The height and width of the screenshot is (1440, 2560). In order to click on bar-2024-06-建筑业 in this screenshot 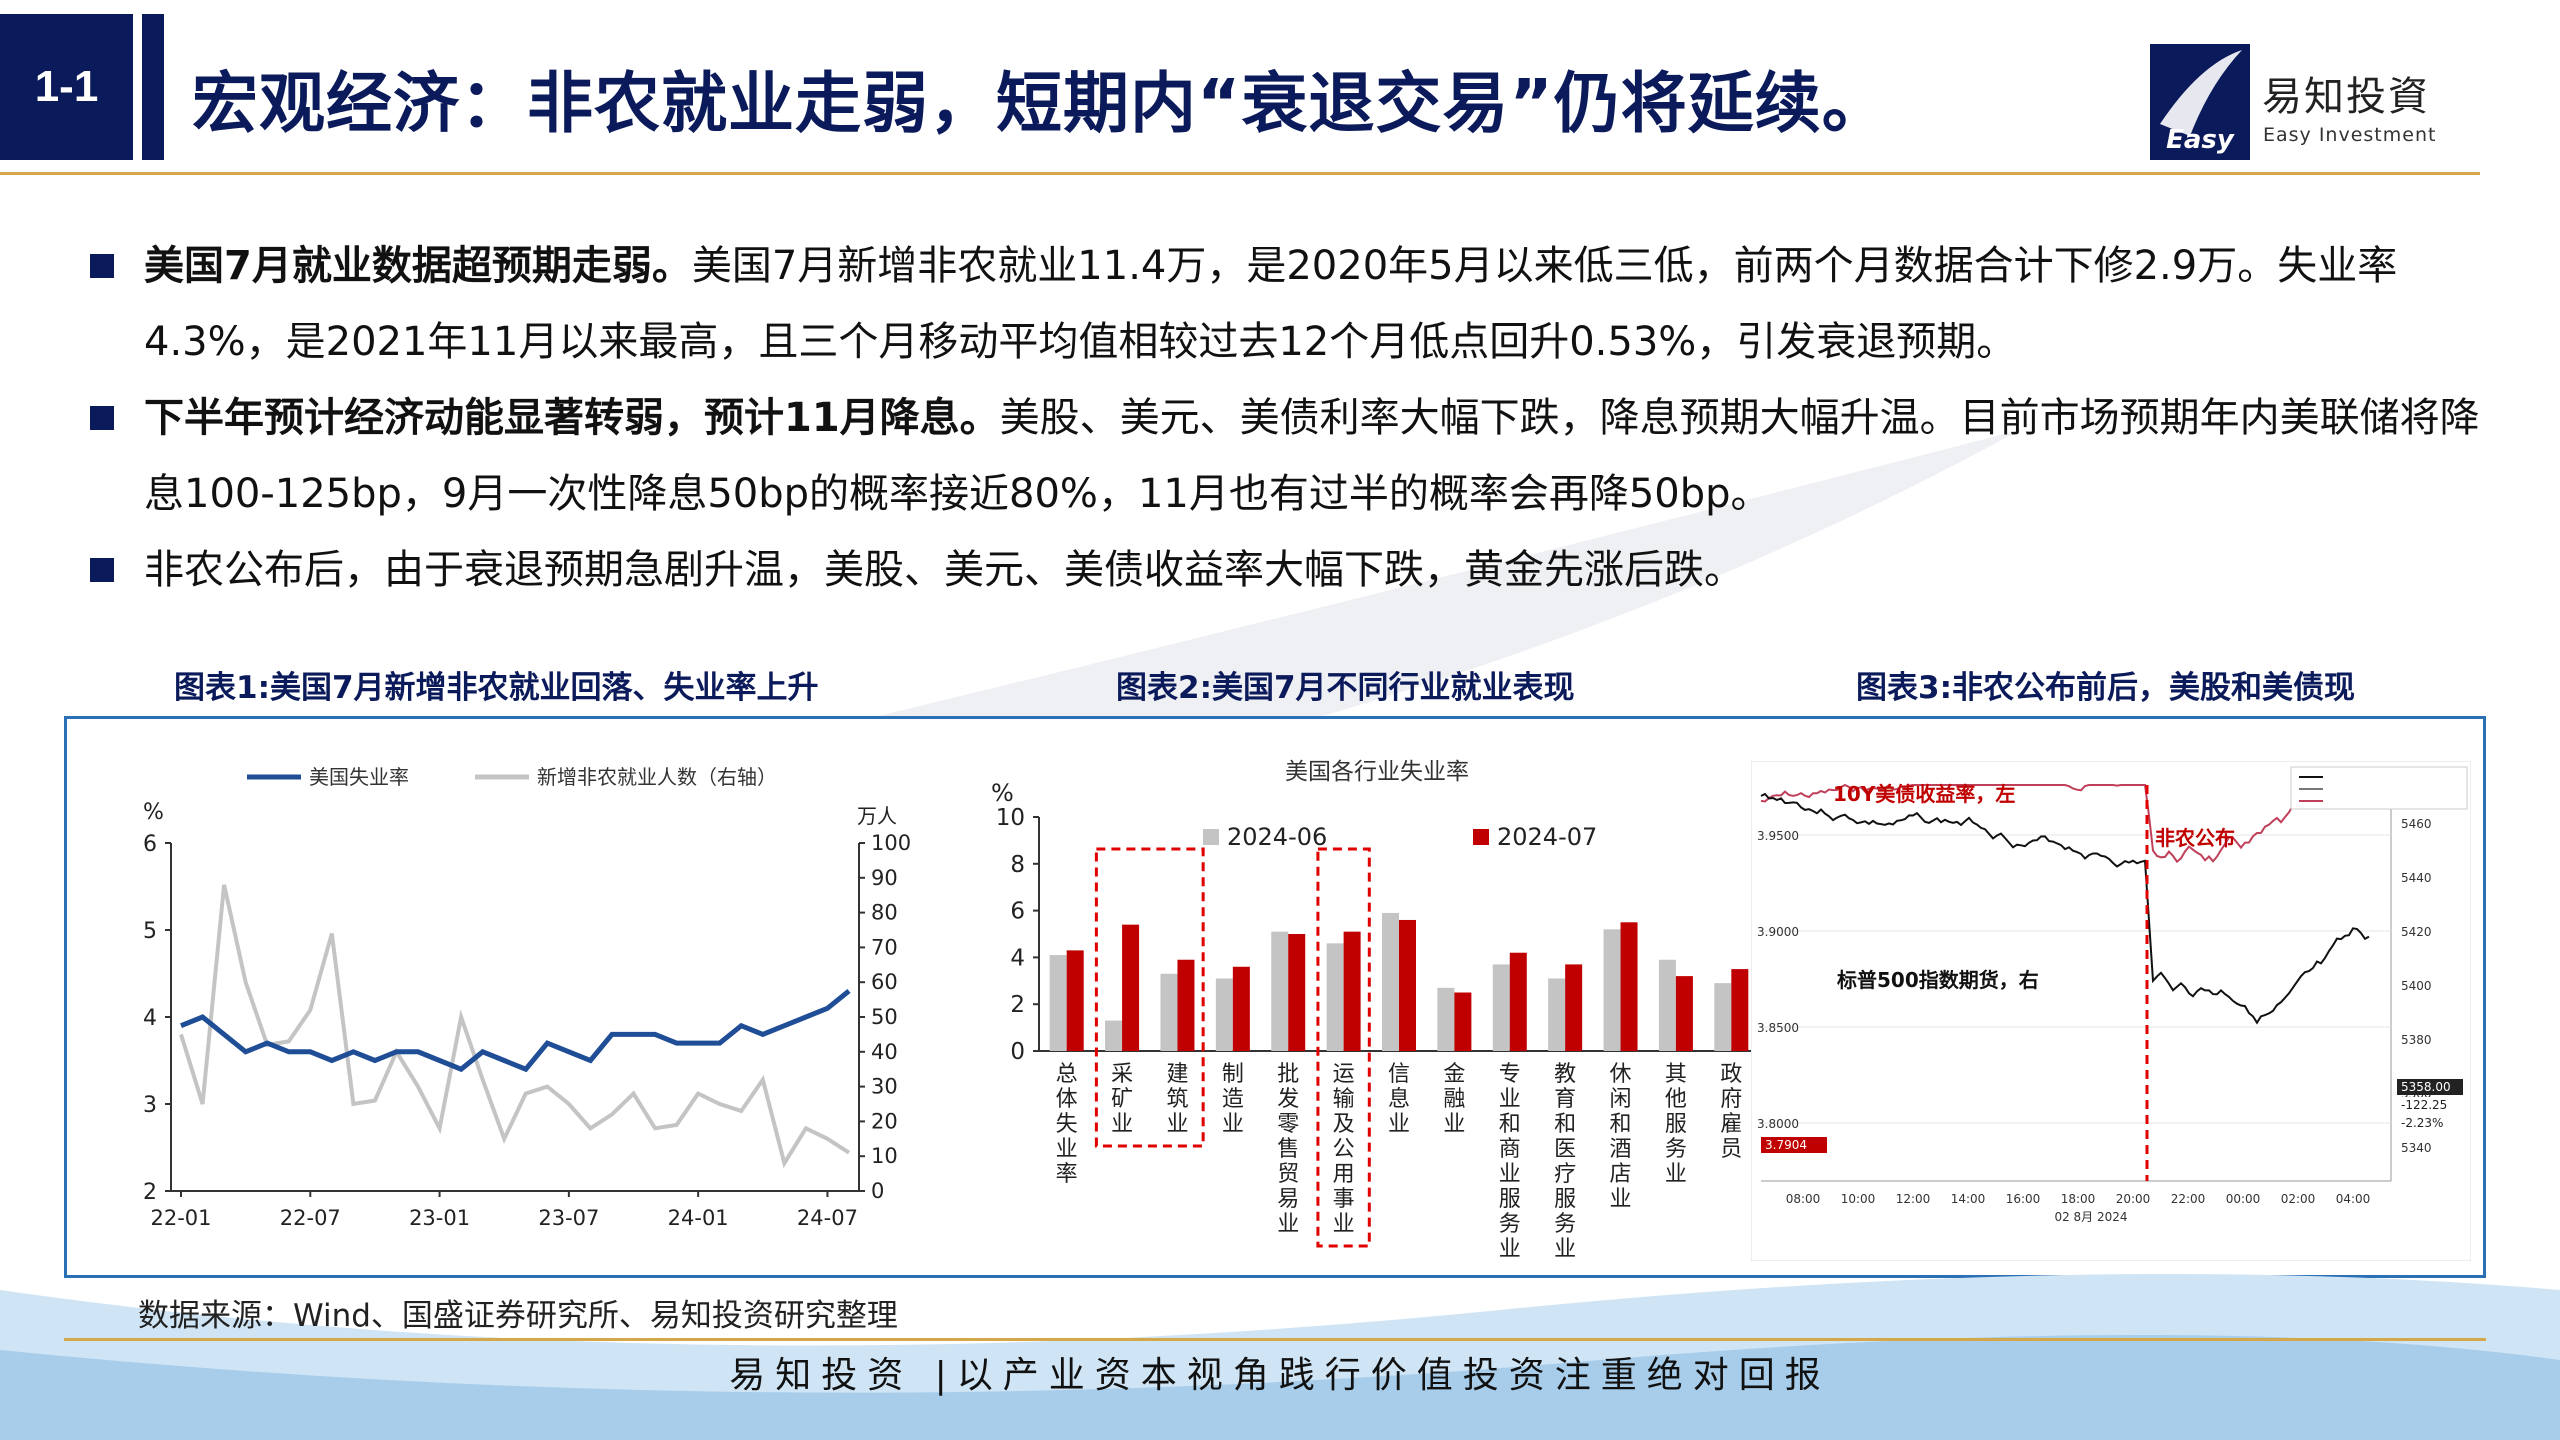, I will do `click(1169, 1012)`.